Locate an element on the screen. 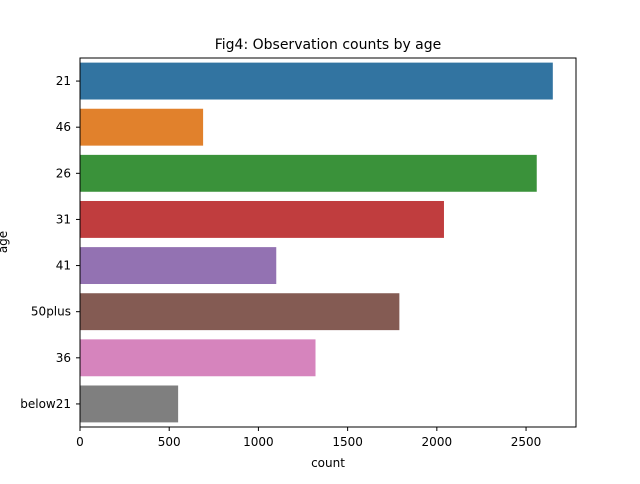  y-tick-label: 26 is located at coordinates (63, 173).